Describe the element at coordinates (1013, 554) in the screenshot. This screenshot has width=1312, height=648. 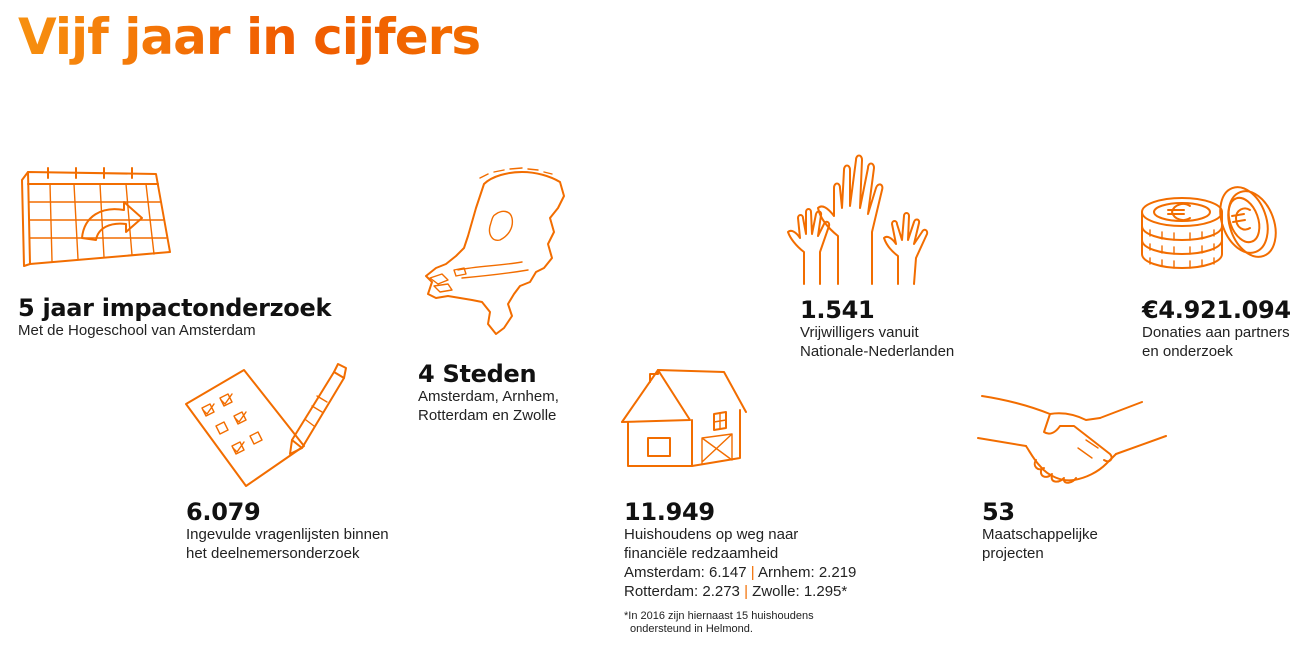
I see `stat-projects-desc-line-2: projecten` at that location.